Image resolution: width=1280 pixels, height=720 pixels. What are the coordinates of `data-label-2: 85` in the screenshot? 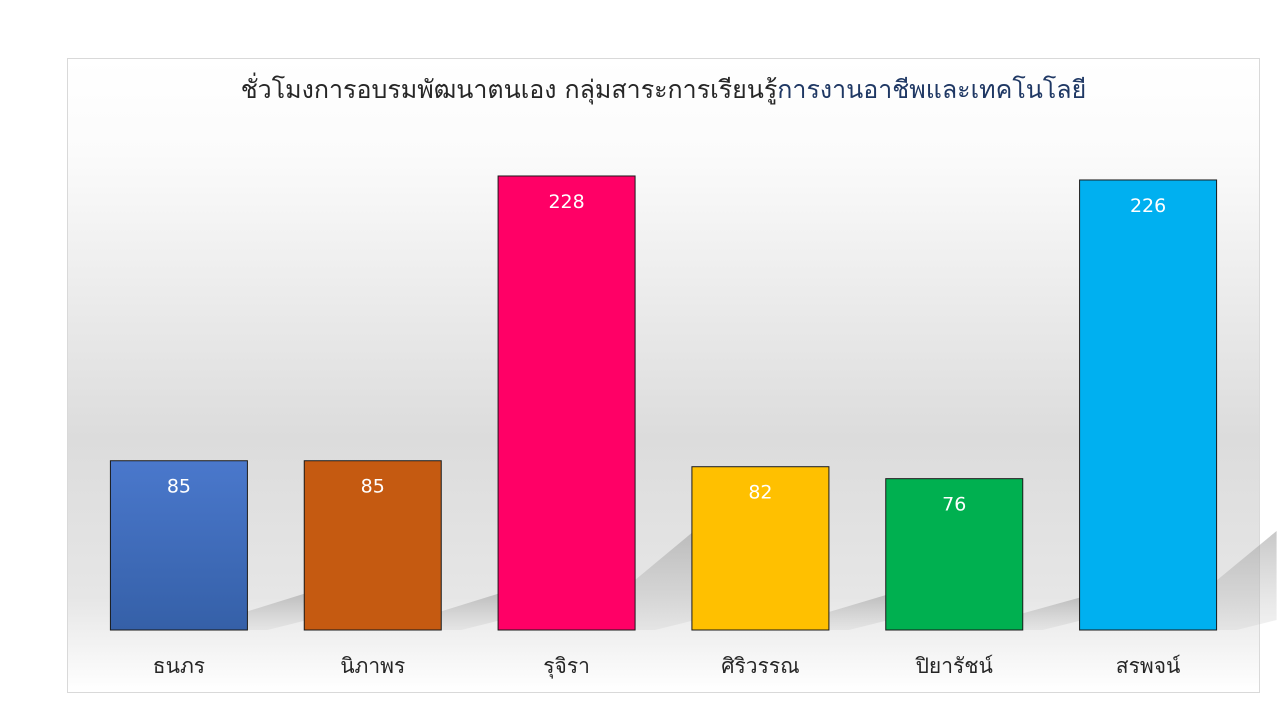 It's located at (373, 487).